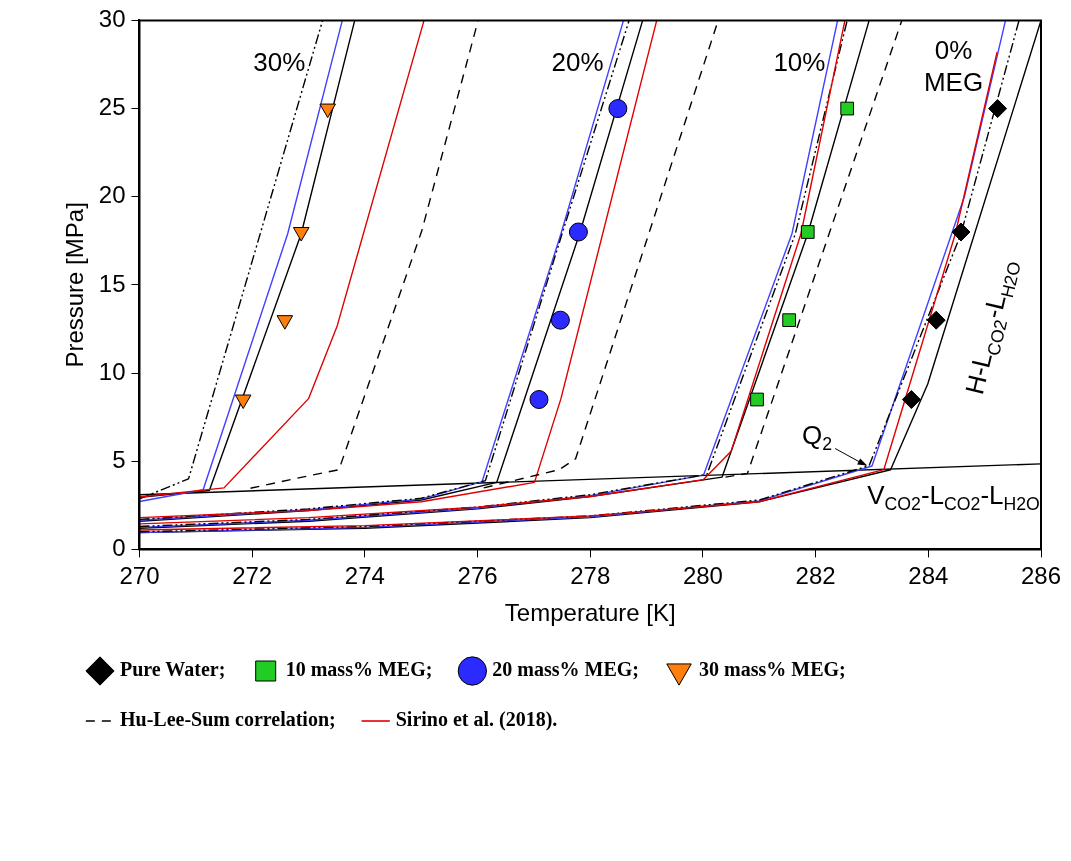 The height and width of the screenshot is (861, 1071). What do you see at coordinates (75, 285) in the screenshot?
I see `y-axis-title: Pressure [MPa]` at bounding box center [75, 285].